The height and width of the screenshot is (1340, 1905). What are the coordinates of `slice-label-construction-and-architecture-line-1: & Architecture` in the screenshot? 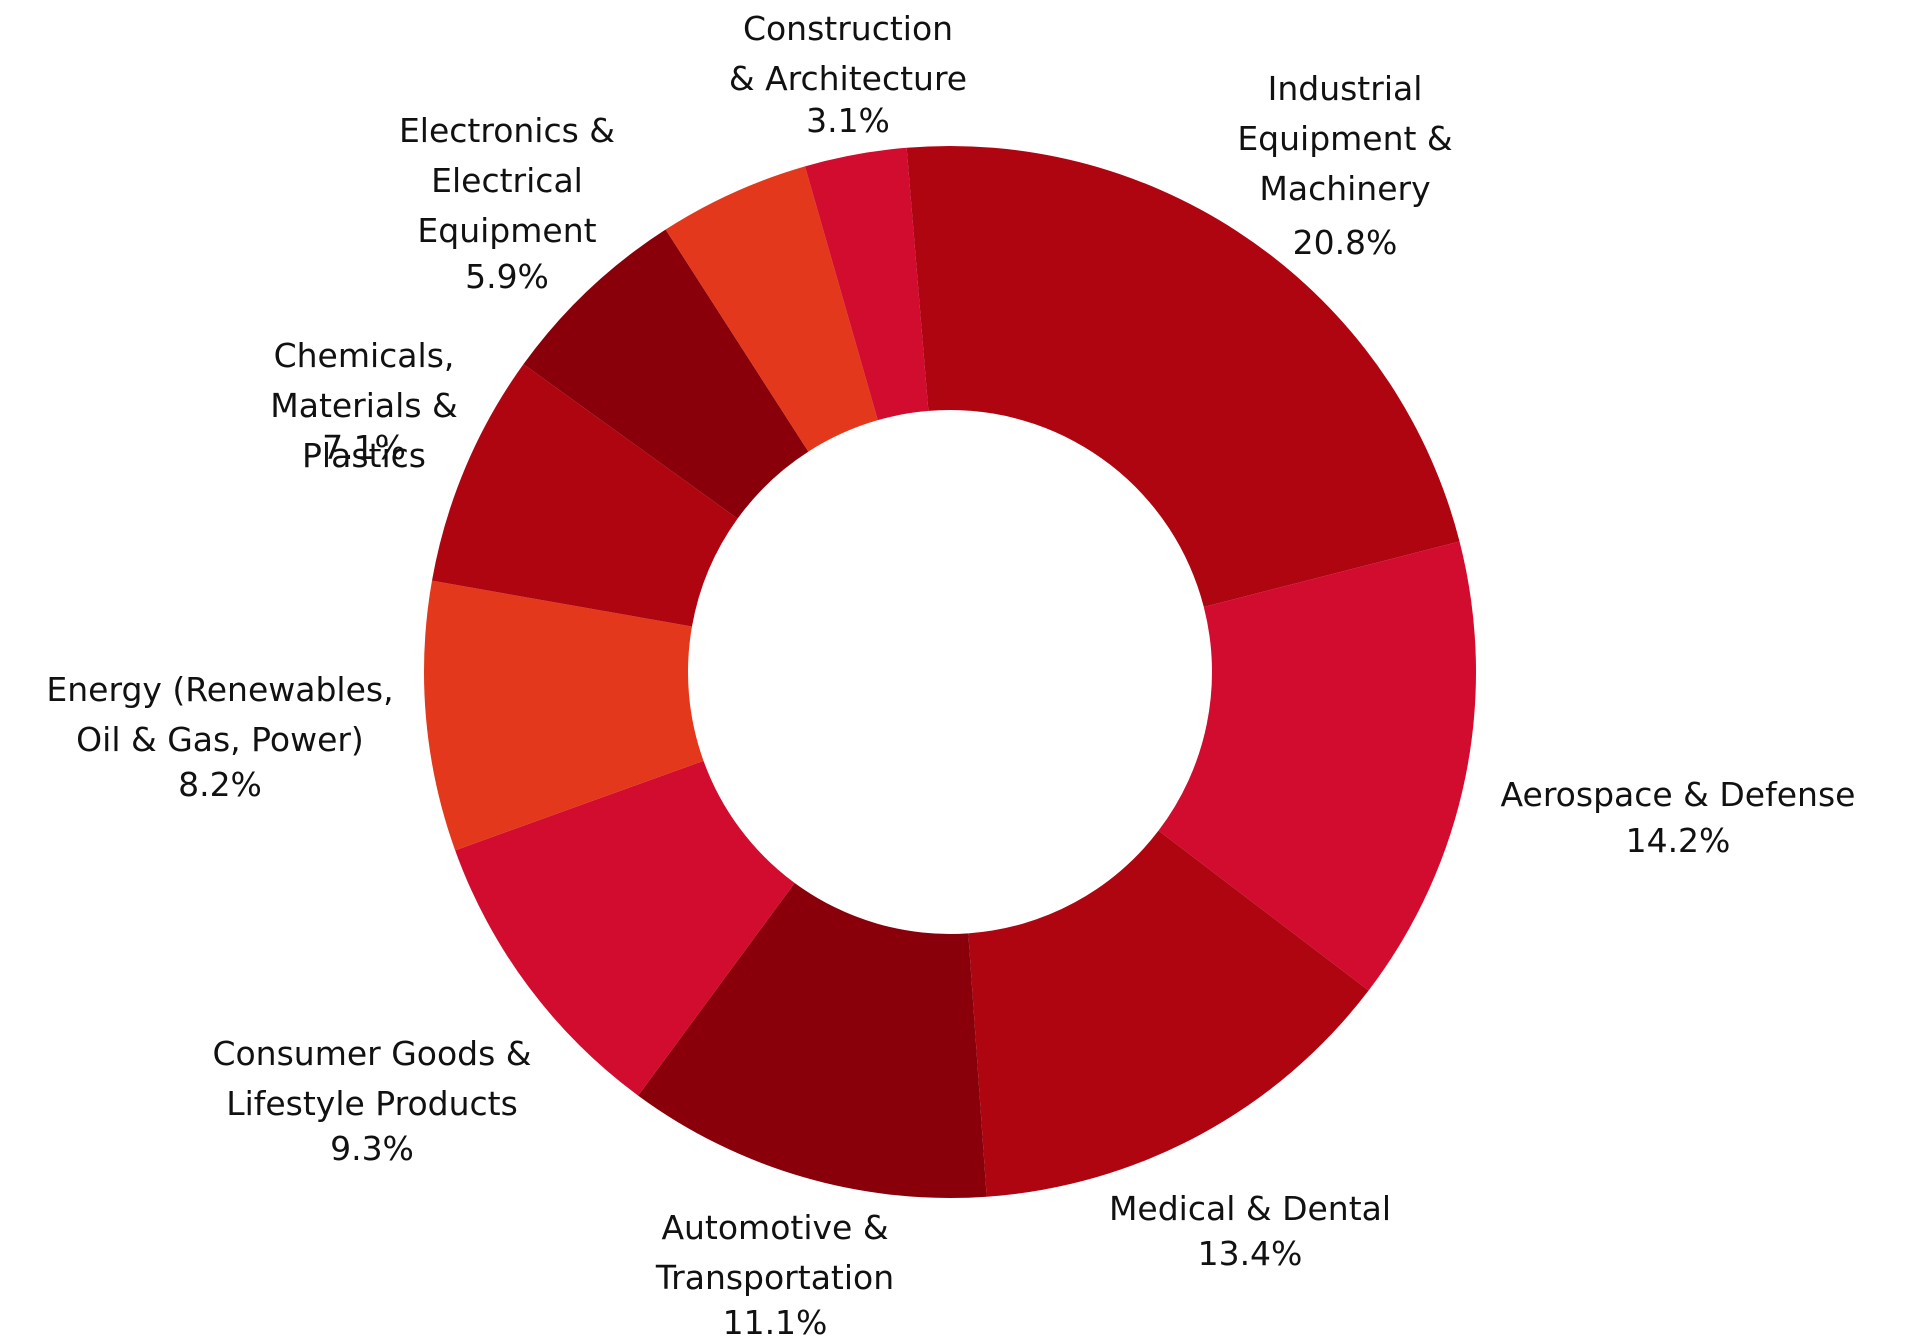 It's located at (848, 78).